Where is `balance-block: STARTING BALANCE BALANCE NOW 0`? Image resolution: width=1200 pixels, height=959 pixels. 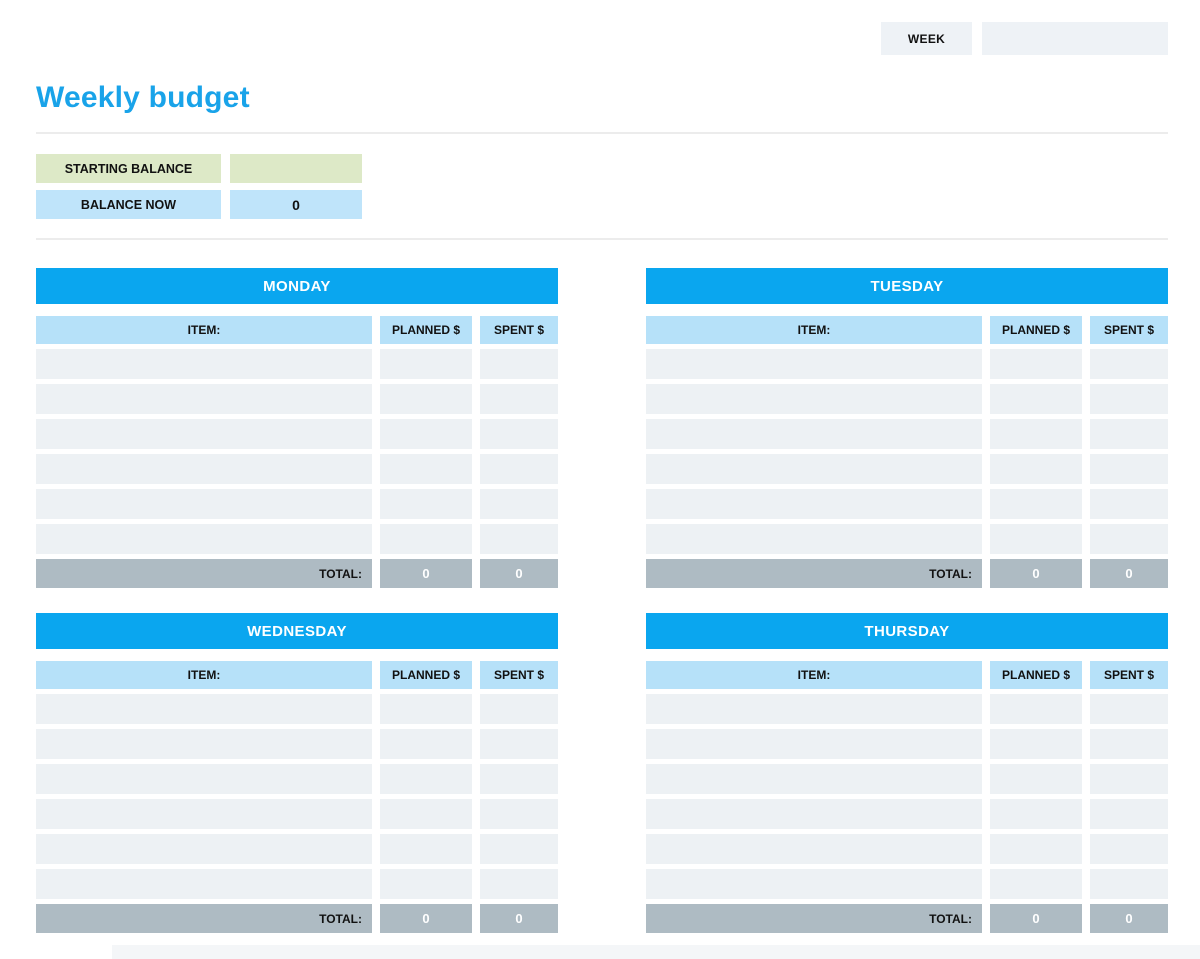
balance-block: STARTING BALANCE BALANCE NOW 0 is located at coordinates (618, 186).